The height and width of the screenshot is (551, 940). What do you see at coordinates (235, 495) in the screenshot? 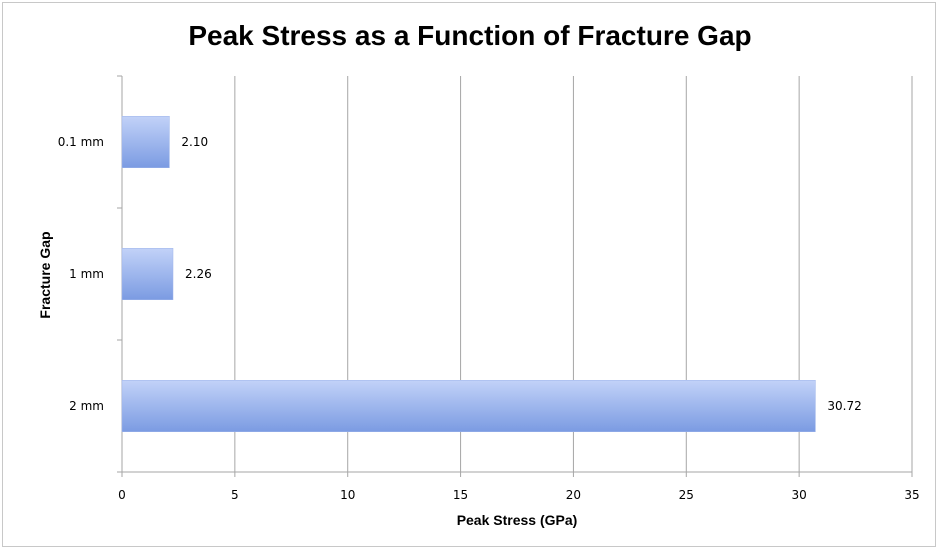
I see `x-tick-label: 5` at bounding box center [235, 495].